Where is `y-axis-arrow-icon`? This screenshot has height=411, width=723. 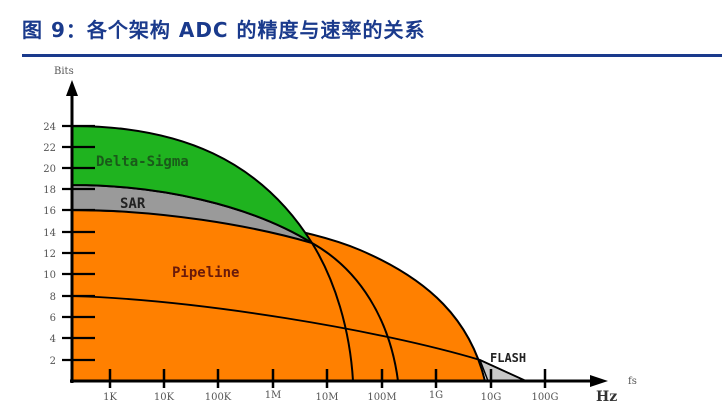
y-axis-arrow-icon is located at coordinates (72, 88).